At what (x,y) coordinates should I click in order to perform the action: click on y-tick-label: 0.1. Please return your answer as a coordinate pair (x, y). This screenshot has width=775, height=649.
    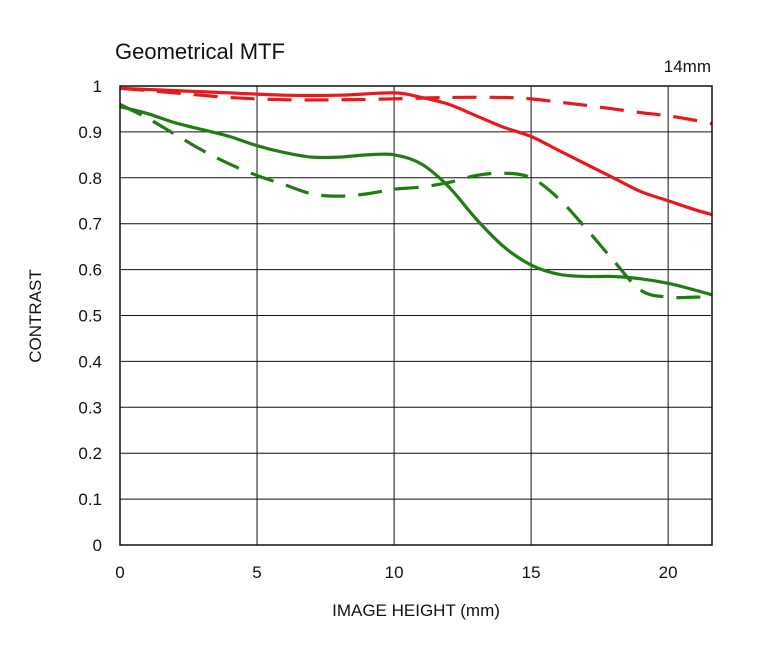
    Looking at the image, I should click on (90, 499).